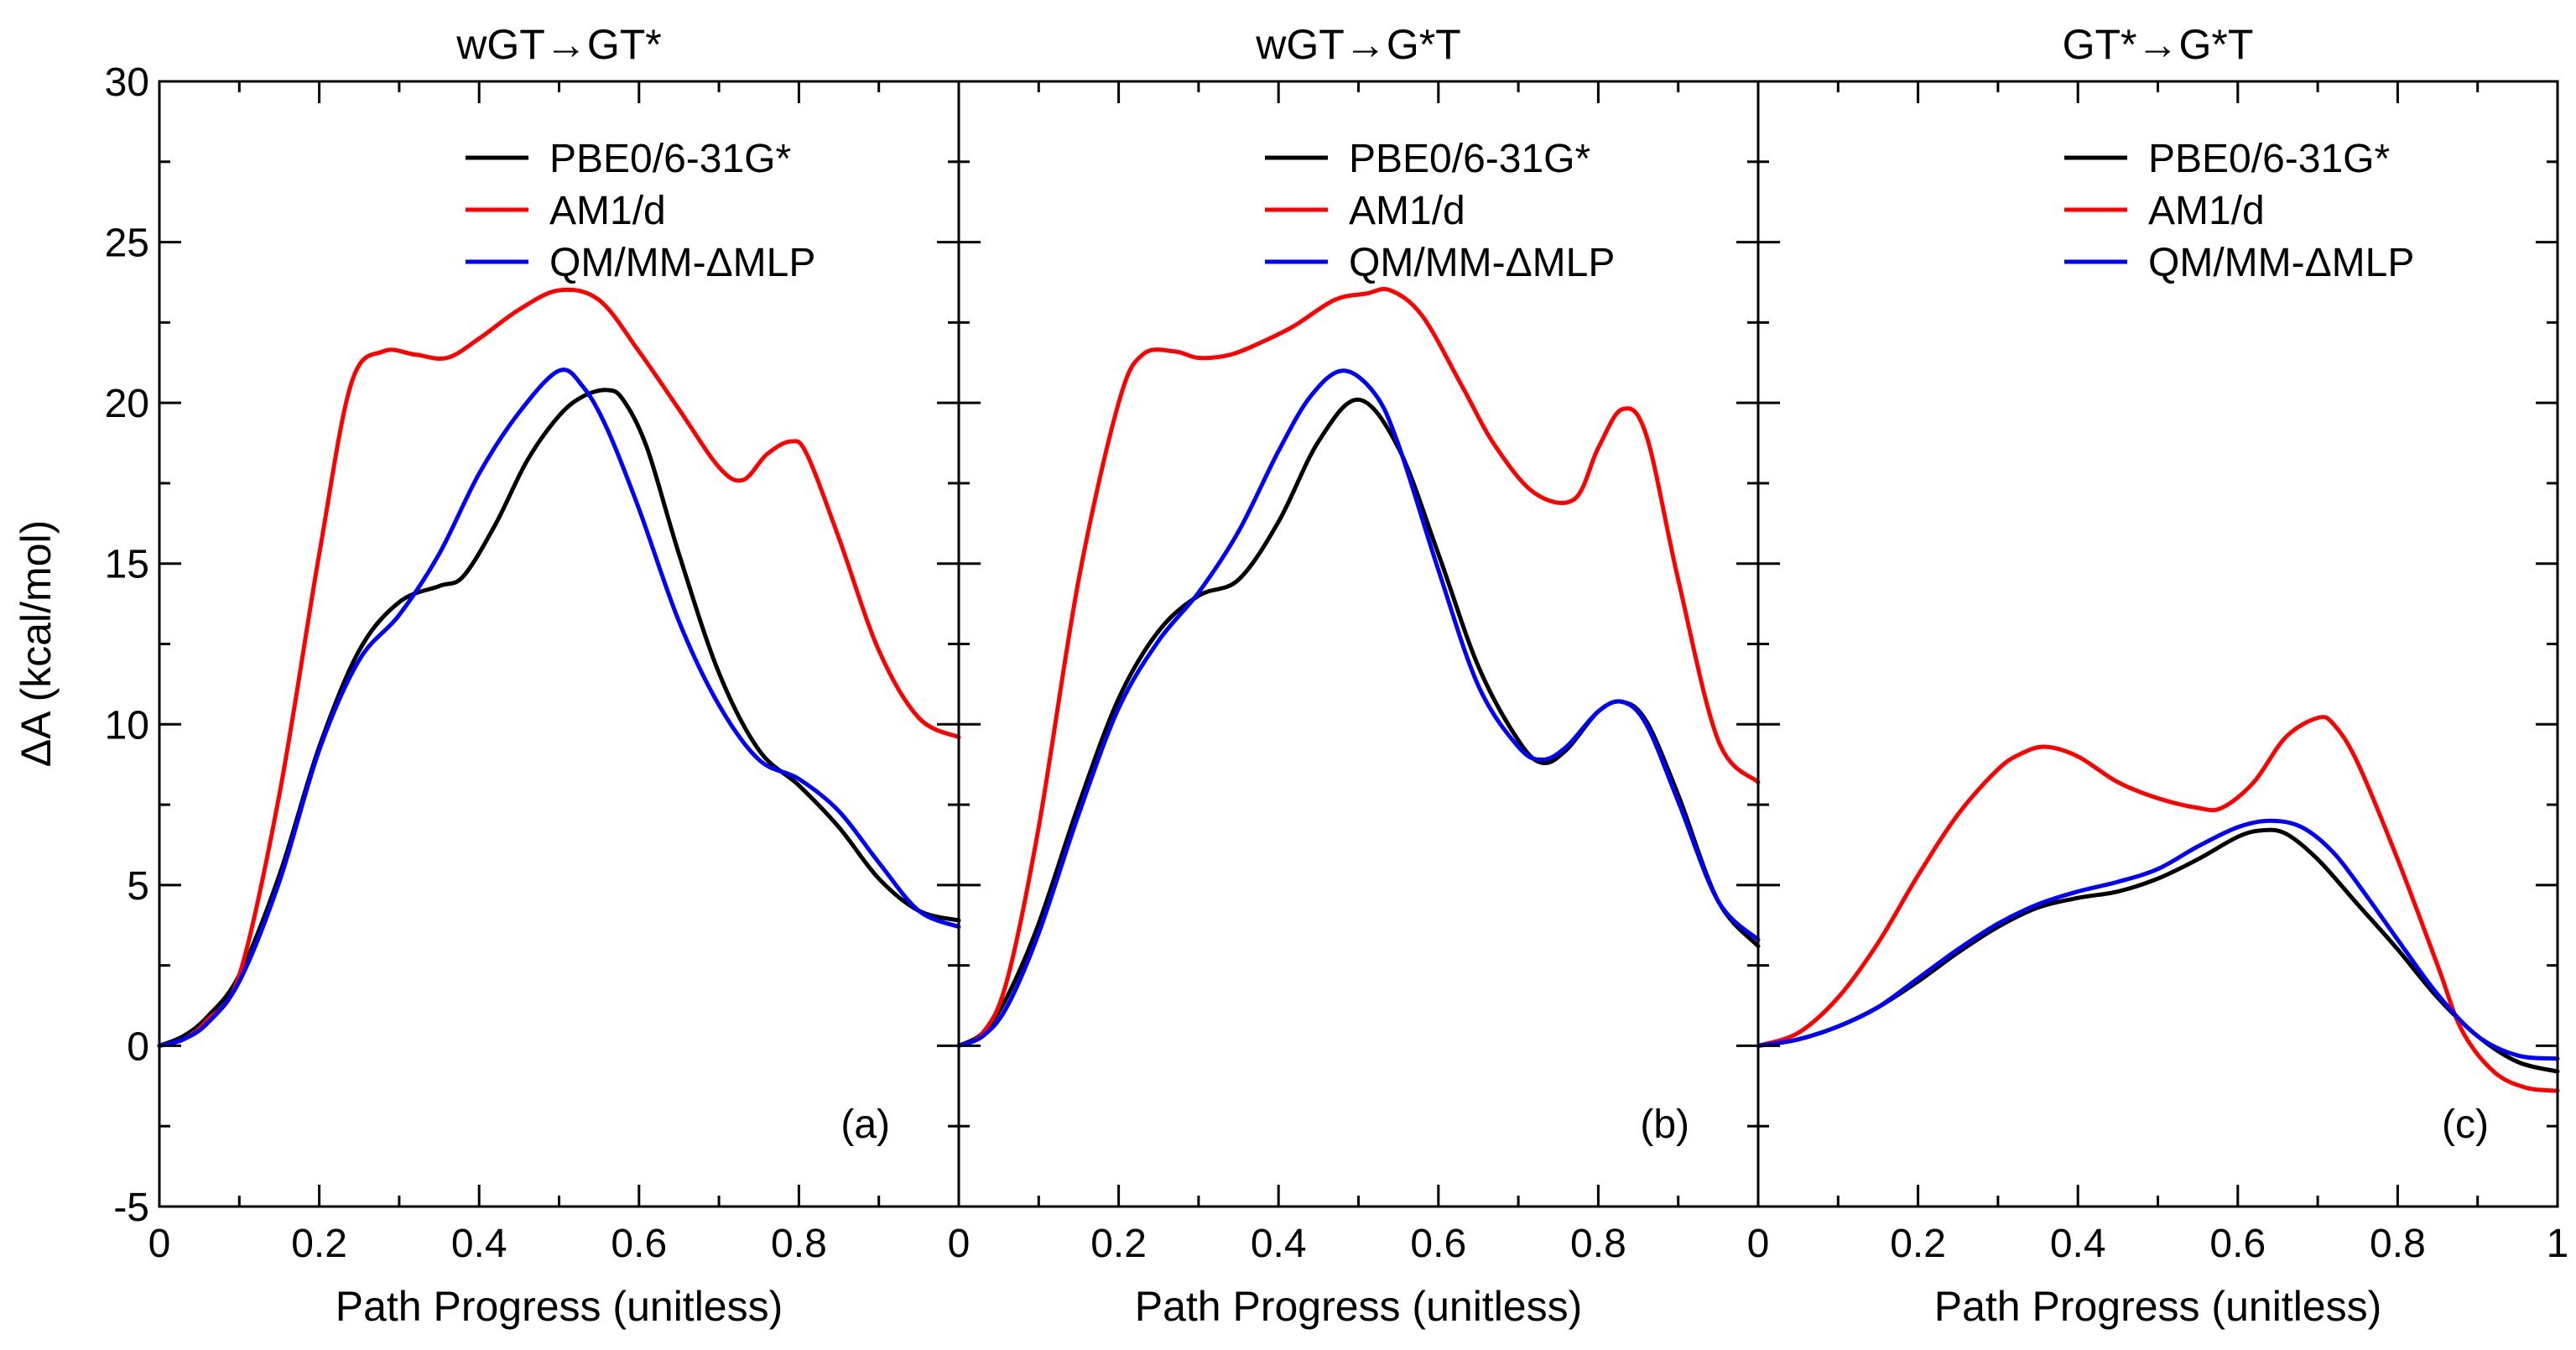 This screenshot has height=1350, width=2576. Describe the element at coordinates (865, 1125) in the screenshot. I see `panel-tag: (a)` at that location.